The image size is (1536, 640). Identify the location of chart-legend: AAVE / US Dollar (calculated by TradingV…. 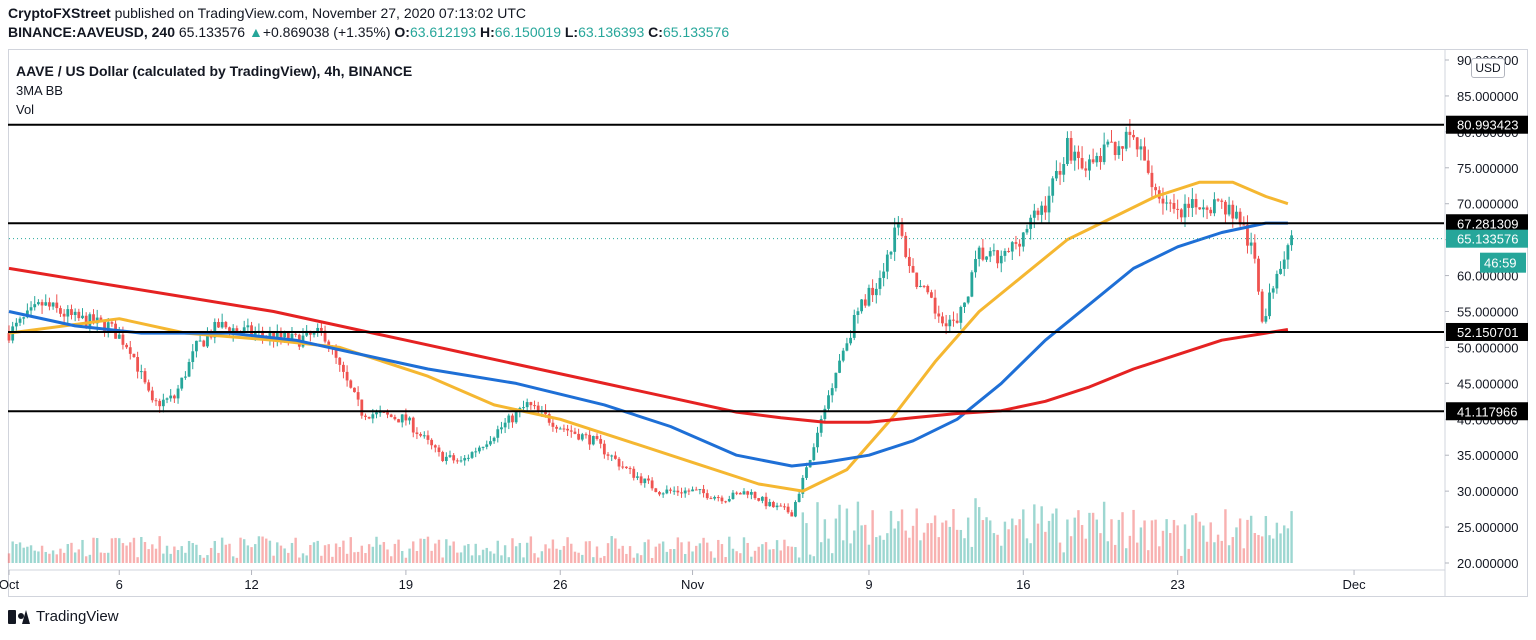
(214, 90).